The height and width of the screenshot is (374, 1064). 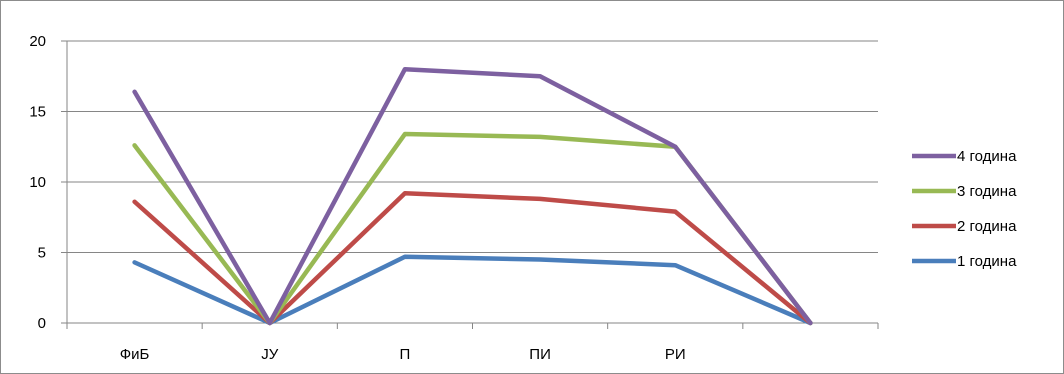 What do you see at coordinates (540, 354) in the screenshot?
I see `x-tick-label: ПИ` at bounding box center [540, 354].